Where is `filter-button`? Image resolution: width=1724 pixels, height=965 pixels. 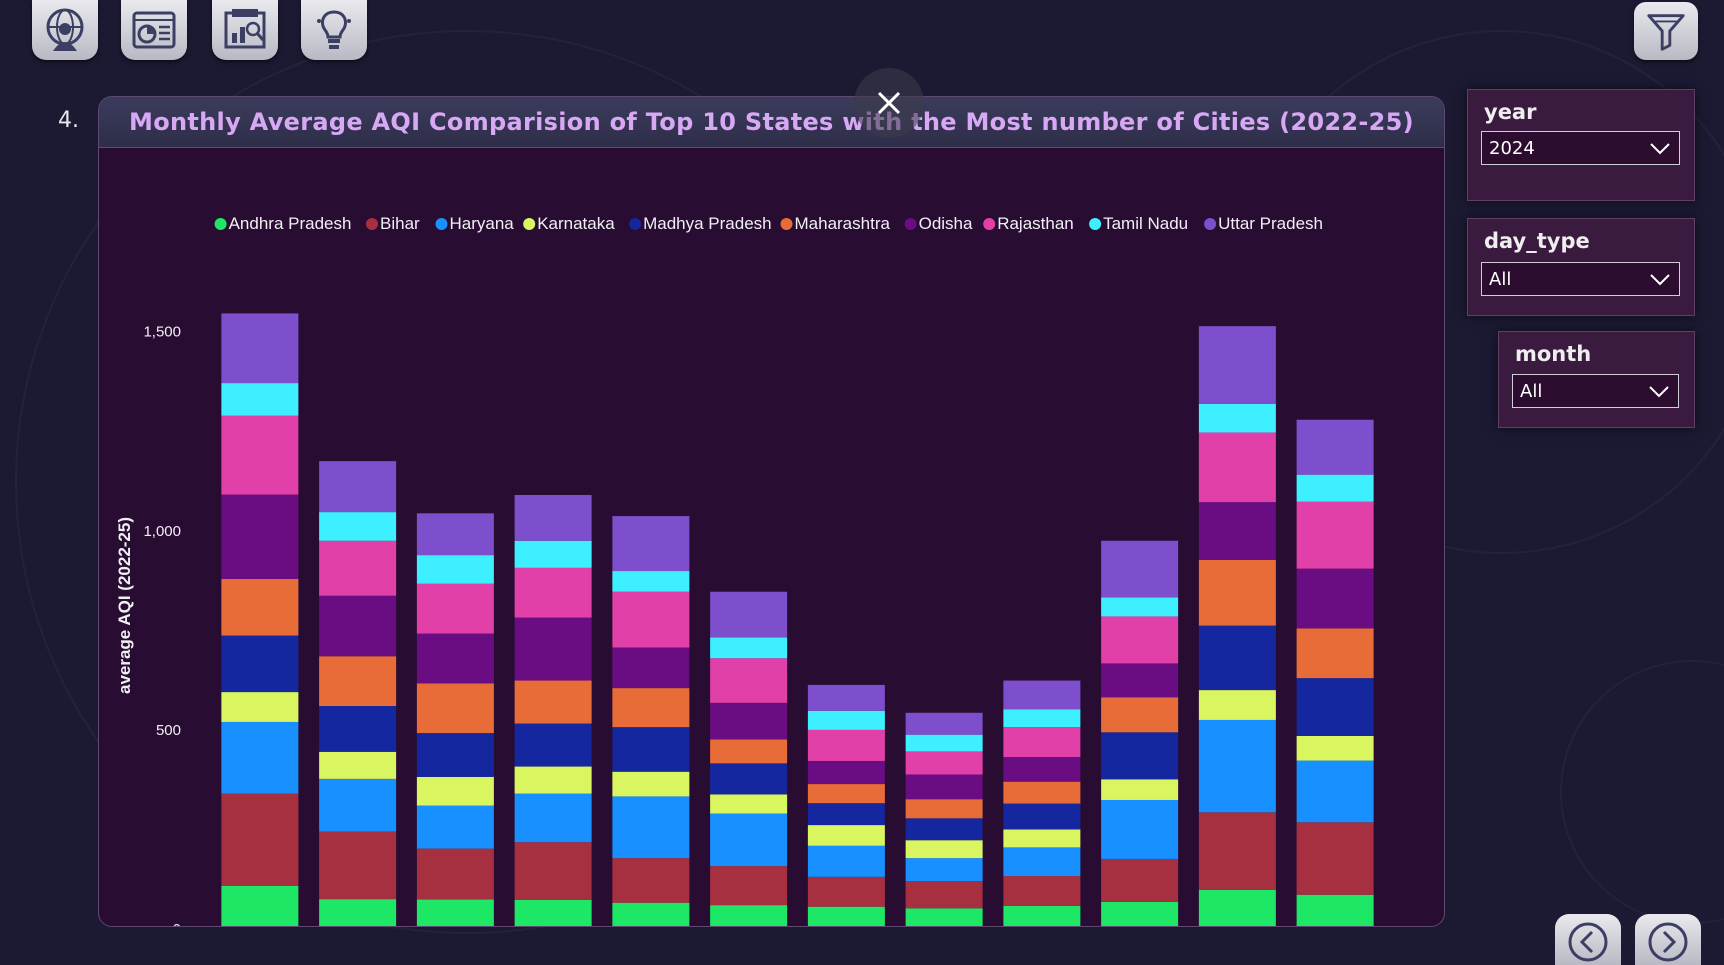 filter-button is located at coordinates (1666, 31).